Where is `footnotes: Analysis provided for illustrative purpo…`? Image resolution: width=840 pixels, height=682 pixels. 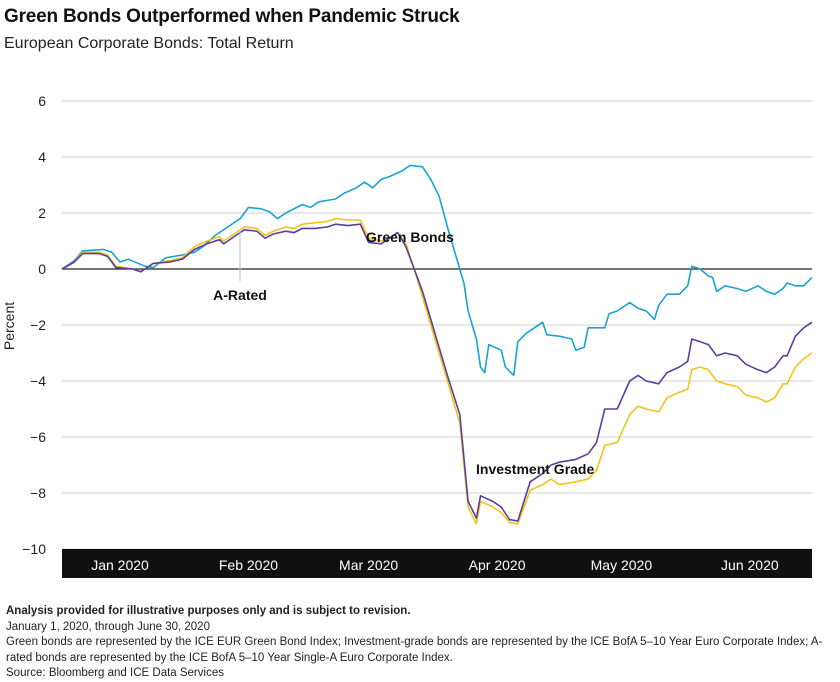 footnotes: Analysis provided for illustrative purpo… is located at coordinates (421, 643).